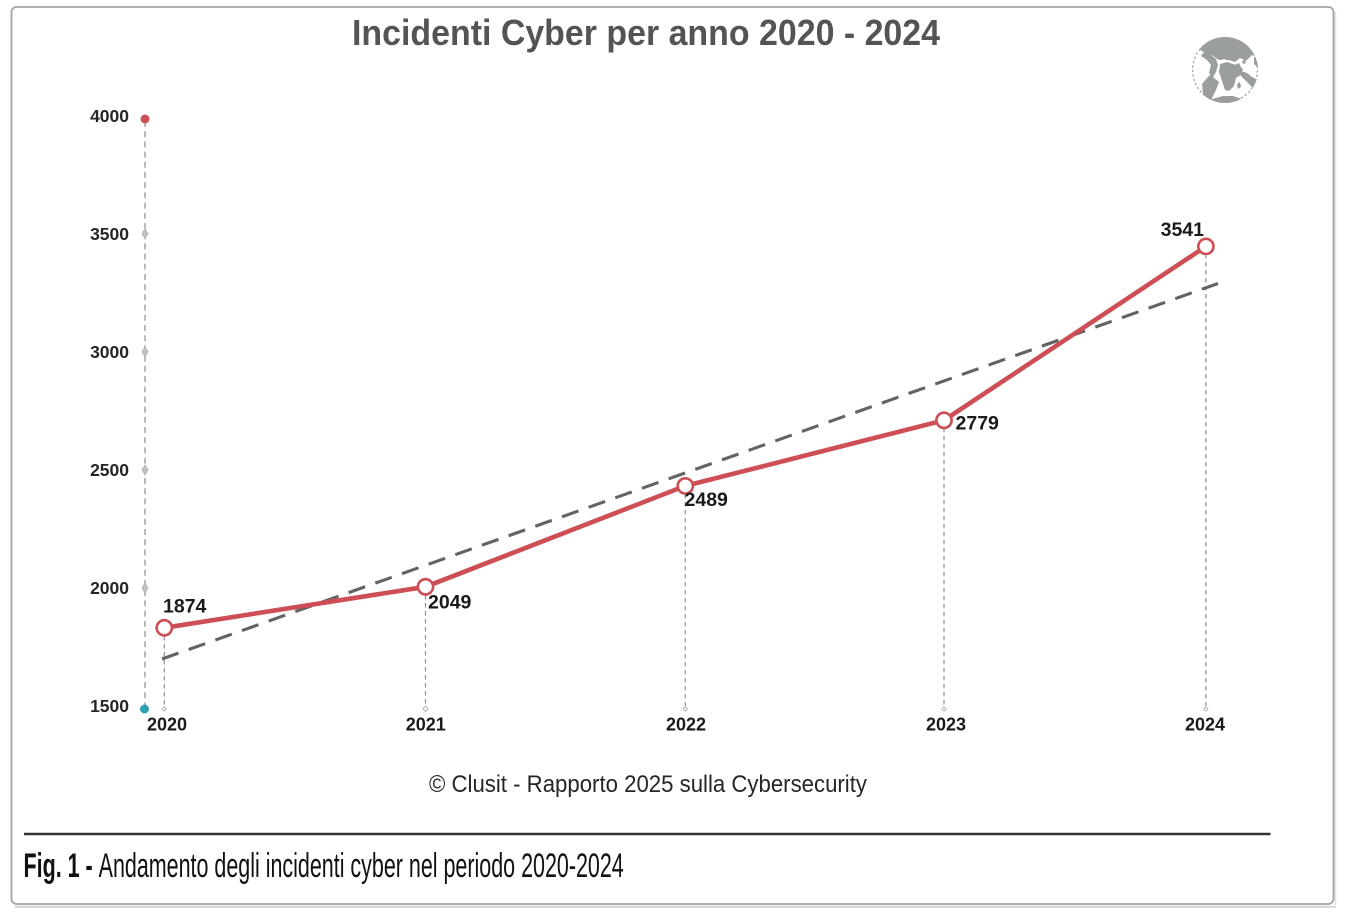 The height and width of the screenshot is (919, 1345). Describe the element at coordinates (109, 352) in the screenshot. I see `svg-text: 3000` at that location.